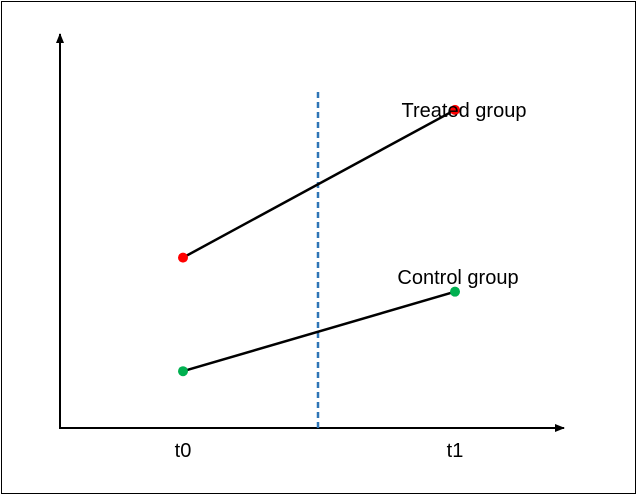  Describe the element at coordinates (319, 183) in the screenshot. I see `series-line-treated-group` at that location.